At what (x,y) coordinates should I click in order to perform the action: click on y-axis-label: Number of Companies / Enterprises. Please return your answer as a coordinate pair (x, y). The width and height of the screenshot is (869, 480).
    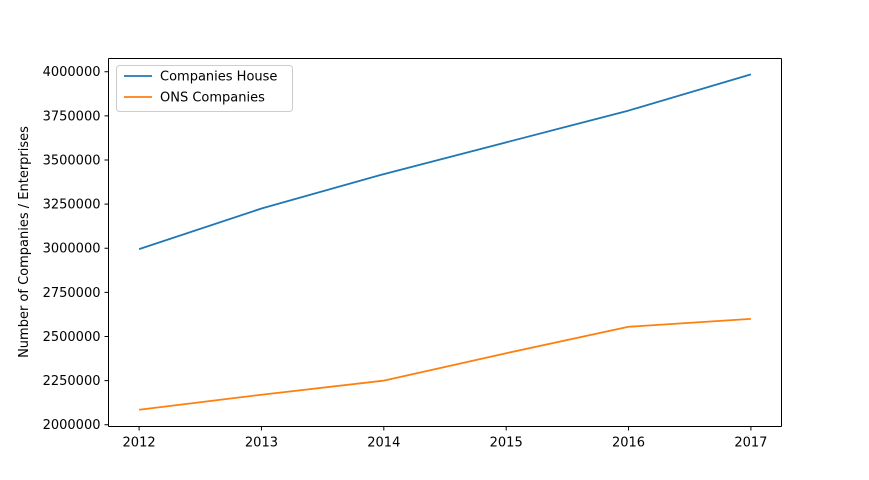
    Looking at the image, I should click on (24, 242).